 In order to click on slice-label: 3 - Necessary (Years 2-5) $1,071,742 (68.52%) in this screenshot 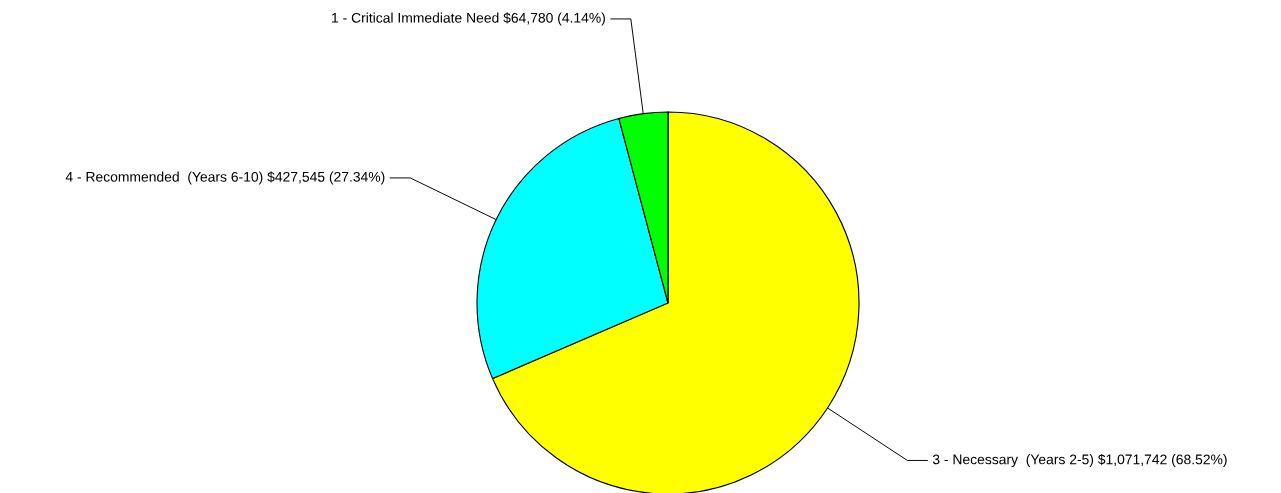, I will do `click(1079, 460)`.